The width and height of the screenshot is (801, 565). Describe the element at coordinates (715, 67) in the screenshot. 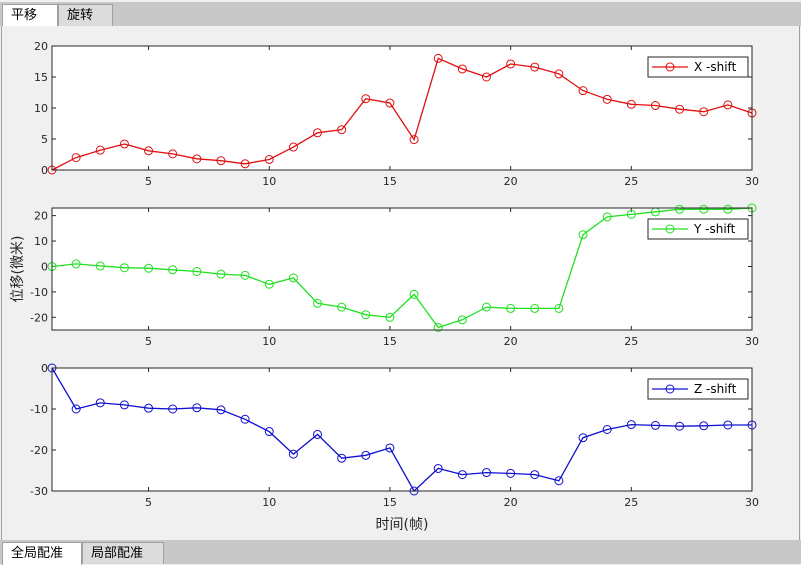

I see `legend-label: X -shift` at that location.